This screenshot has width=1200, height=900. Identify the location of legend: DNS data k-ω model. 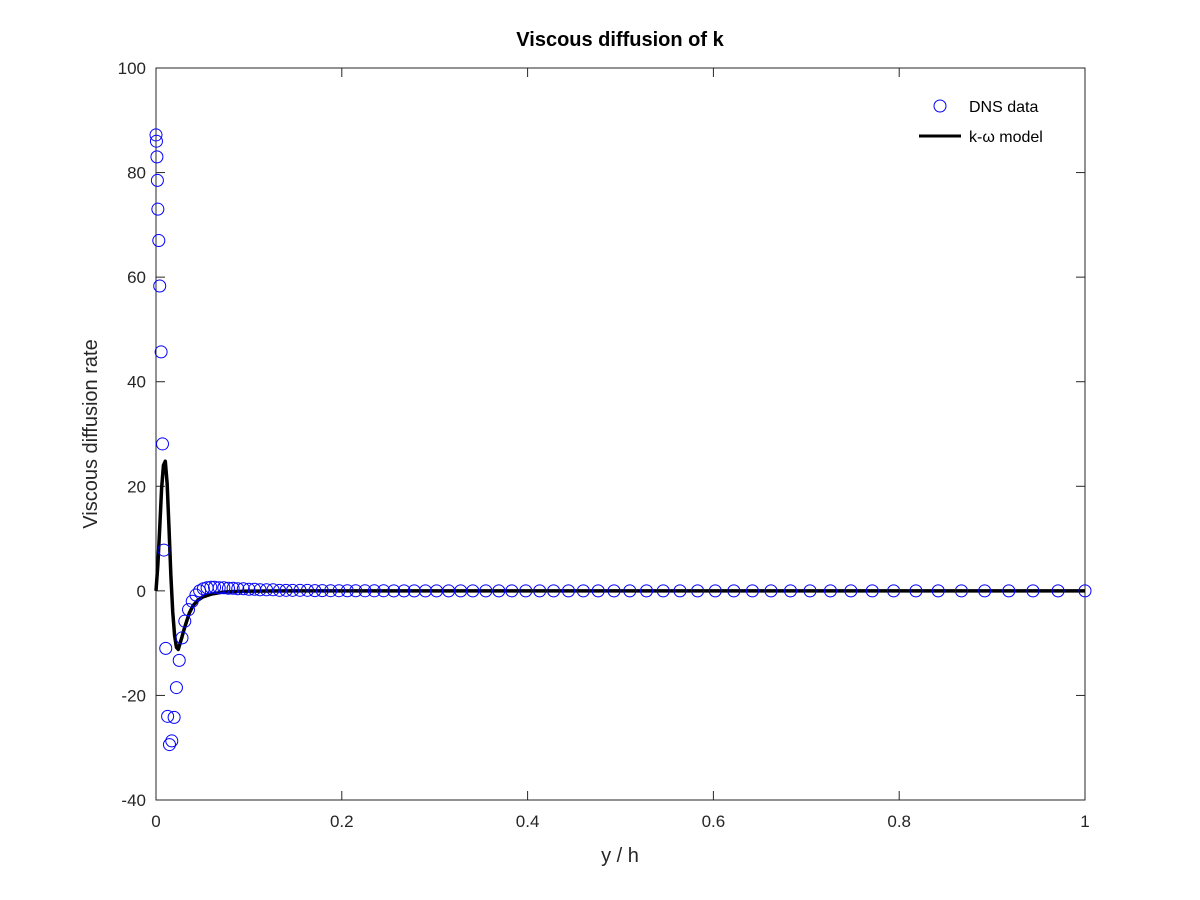
(981, 122).